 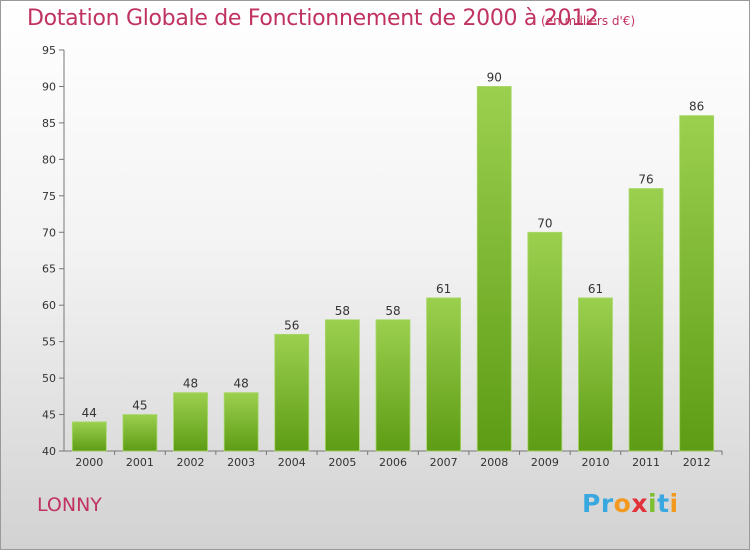 What do you see at coordinates (49, 305) in the screenshot?
I see `y-tick-label: 60` at bounding box center [49, 305].